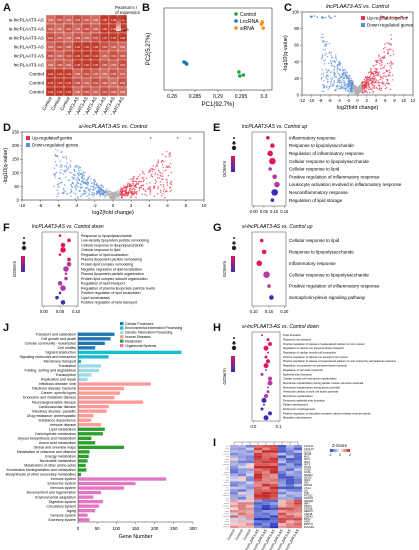  Describe the element at coordinates (299, 409) in the screenshot. I see `go-term-label: Embryonic morphogenesis` at that location.